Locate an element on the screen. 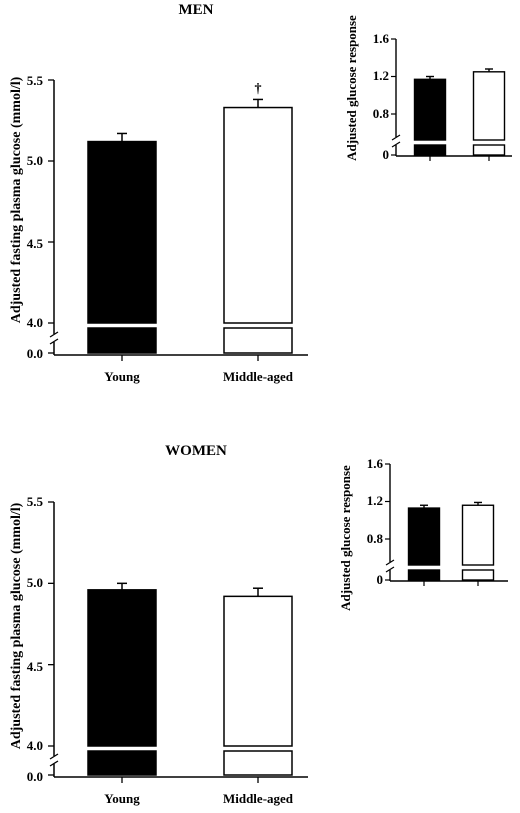 The image size is (520, 813). chart-title: MEN is located at coordinates (196, 10).